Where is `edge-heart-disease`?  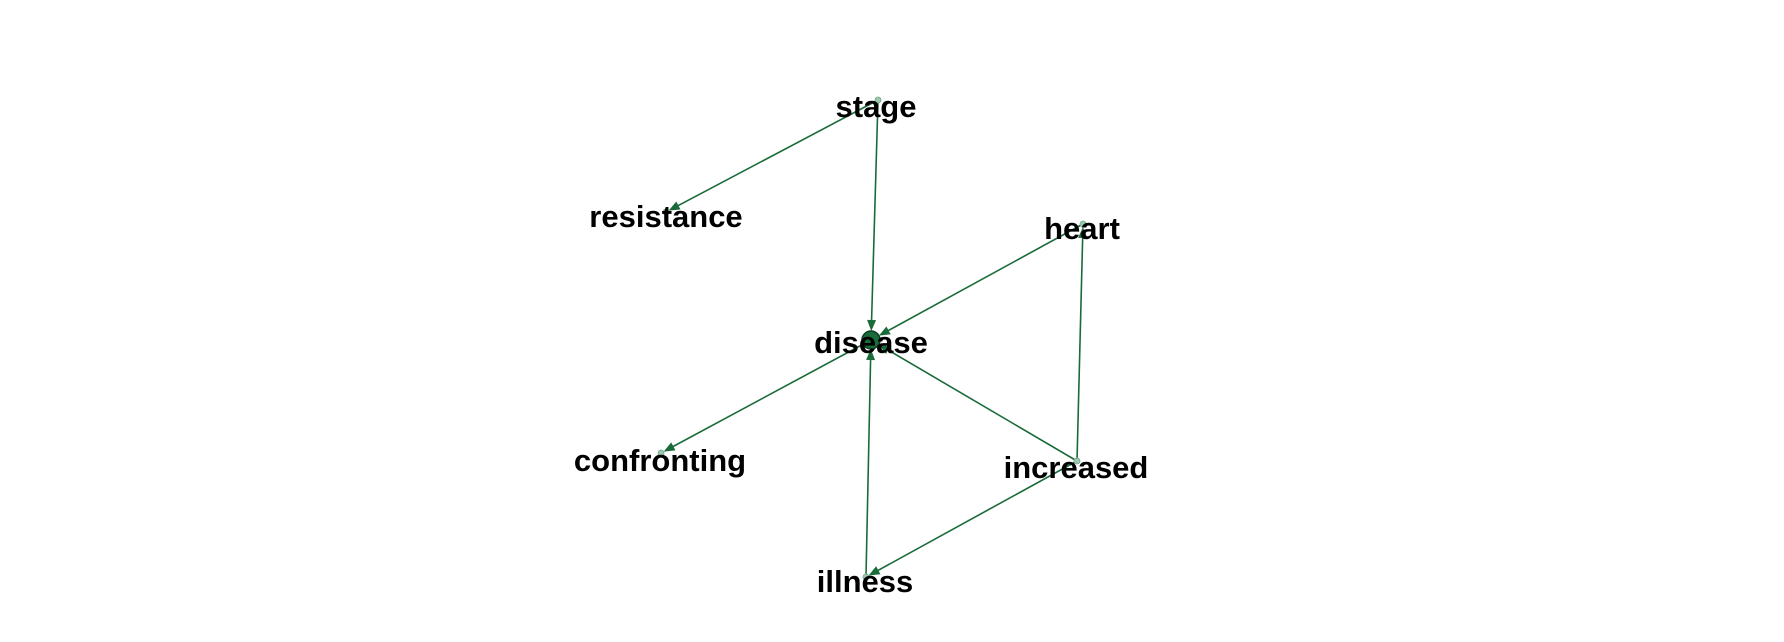 edge-heart-disease is located at coordinates (981, 279).